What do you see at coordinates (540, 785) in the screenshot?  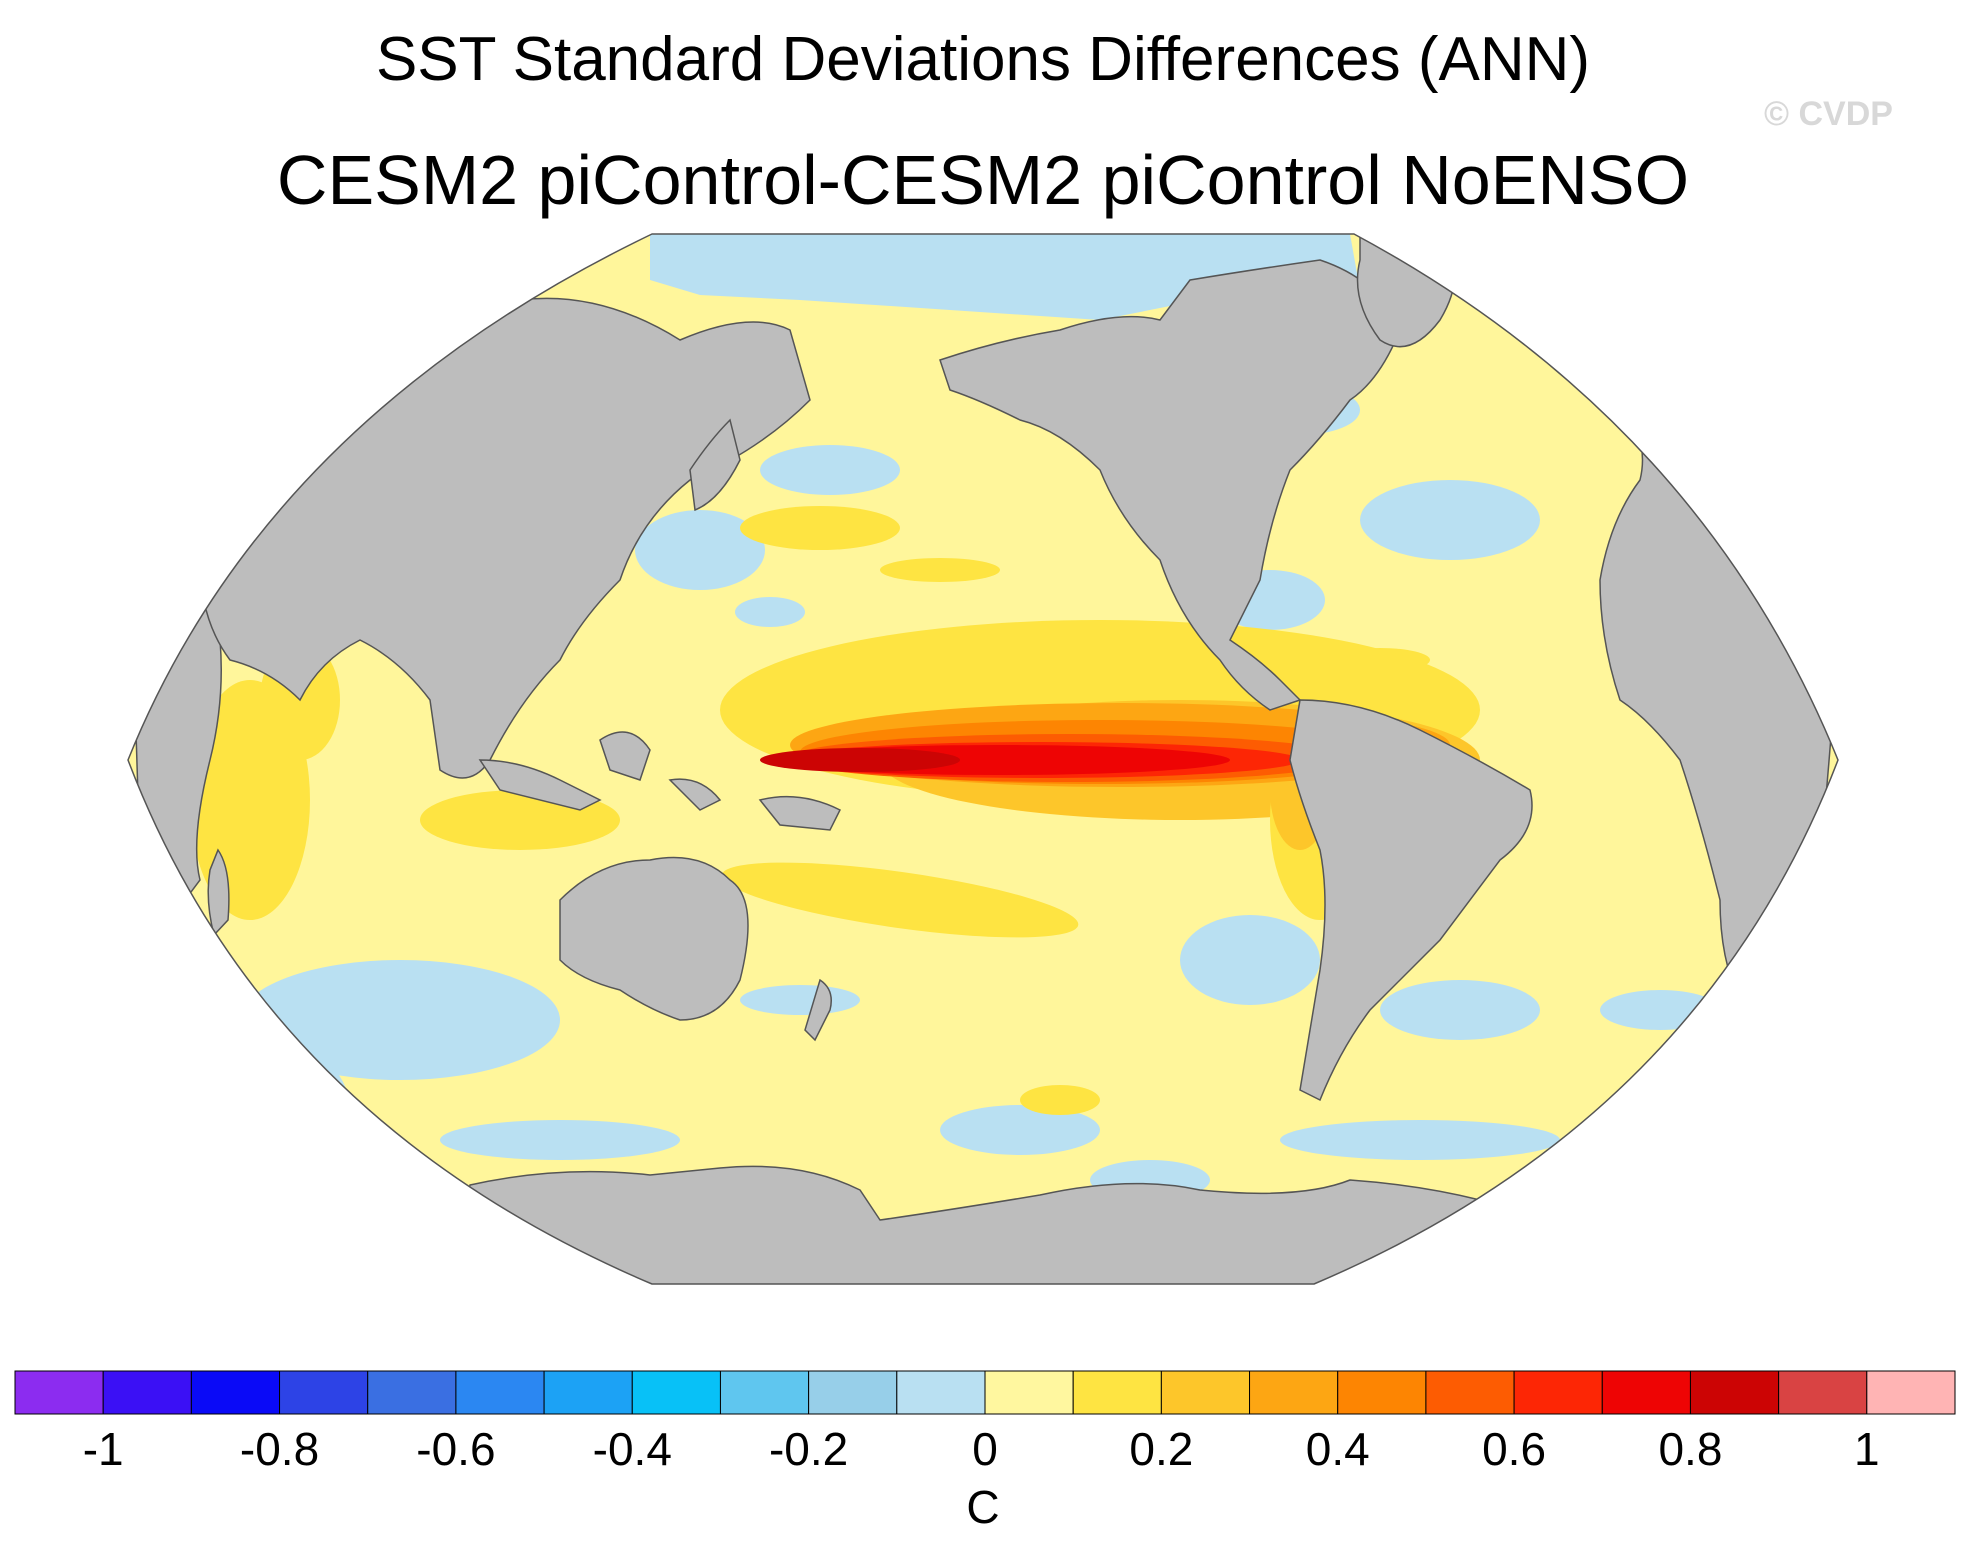 I see `indonesia-islands` at bounding box center [540, 785].